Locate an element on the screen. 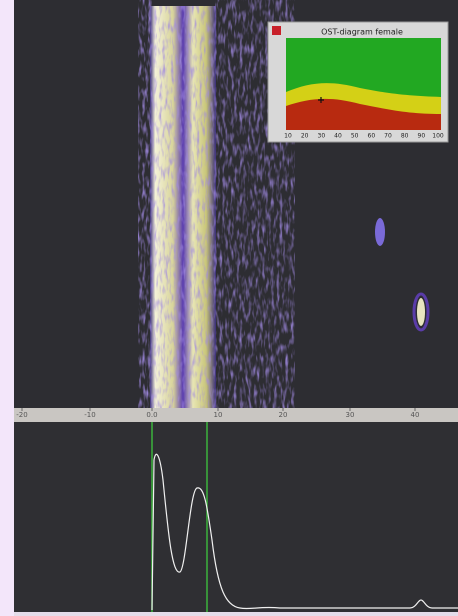 The image size is (458, 616). ruler-label: 30 is located at coordinates (350, 415).